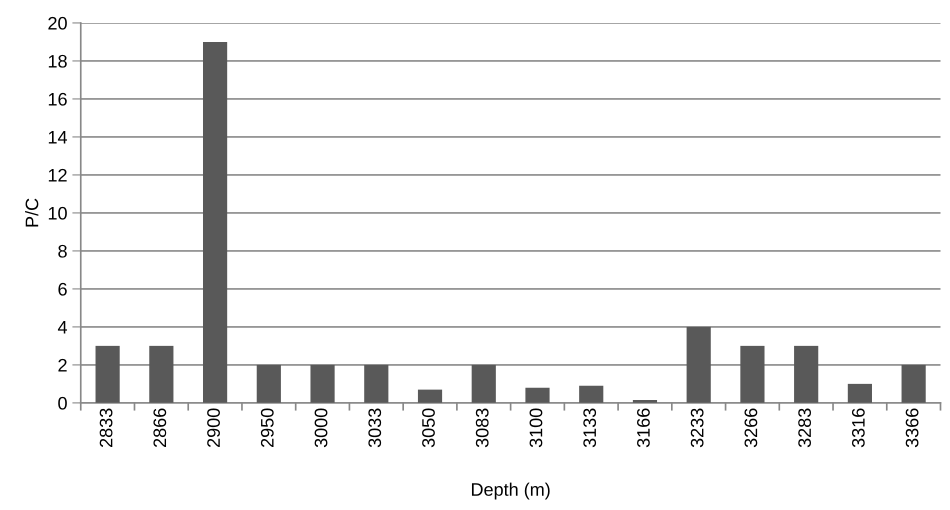 The image size is (950, 510). What do you see at coordinates (536, 428) in the screenshot?
I see `x-tick-label: 3100` at bounding box center [536, 428].